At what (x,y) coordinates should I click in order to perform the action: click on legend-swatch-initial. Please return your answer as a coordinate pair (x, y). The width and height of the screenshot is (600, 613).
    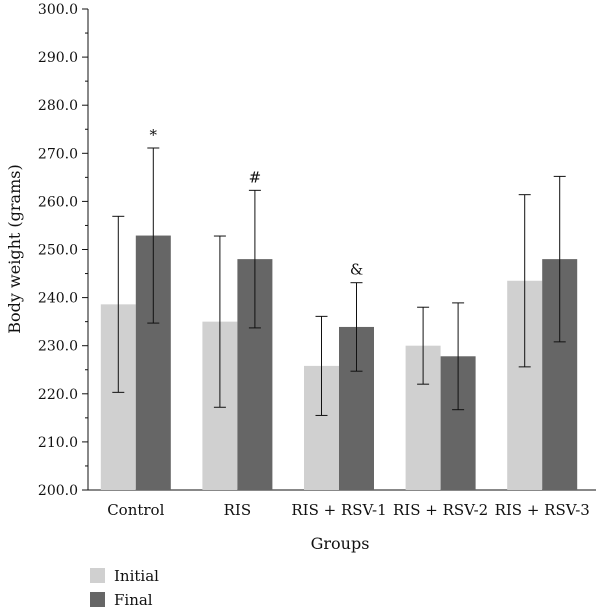
    Looking at the image, I should click on (97, 575).